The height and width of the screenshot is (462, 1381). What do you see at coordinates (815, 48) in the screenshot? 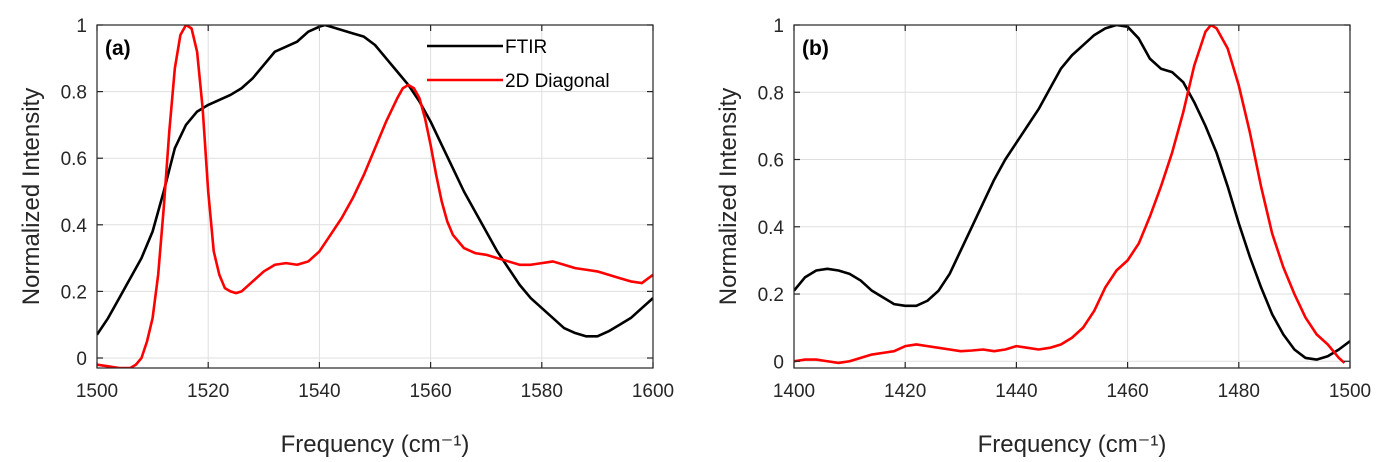
I see `chart-1-panel-label: (b)` at bounding box center [815, 48].